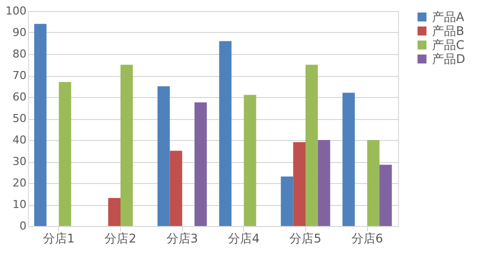 The image size is (499, 263). I want to click on y-tick-label: 20, so click(19, 183).